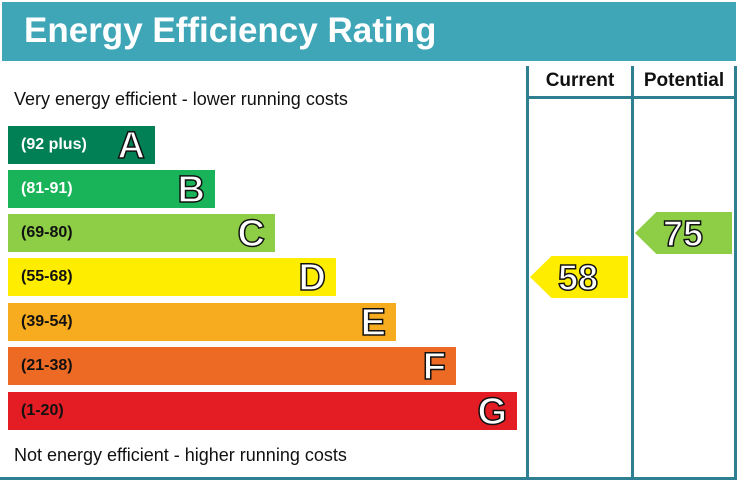 The image size is (738, 483). I want to click on chart-title: Energy Efficiency Rating, so click(230, 30).